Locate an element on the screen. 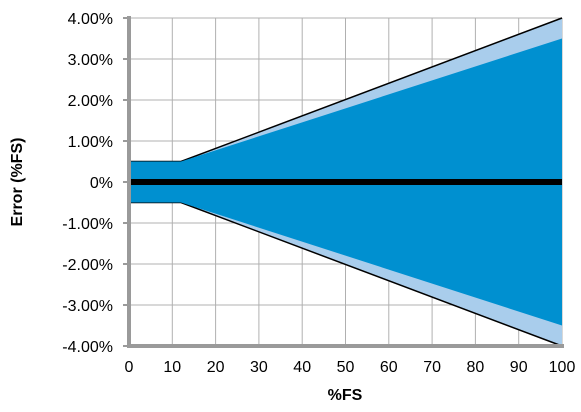 The width and height of the screenshot is (581, 412). y-tick-label: 2.00% is located at coordinates (90, 101).